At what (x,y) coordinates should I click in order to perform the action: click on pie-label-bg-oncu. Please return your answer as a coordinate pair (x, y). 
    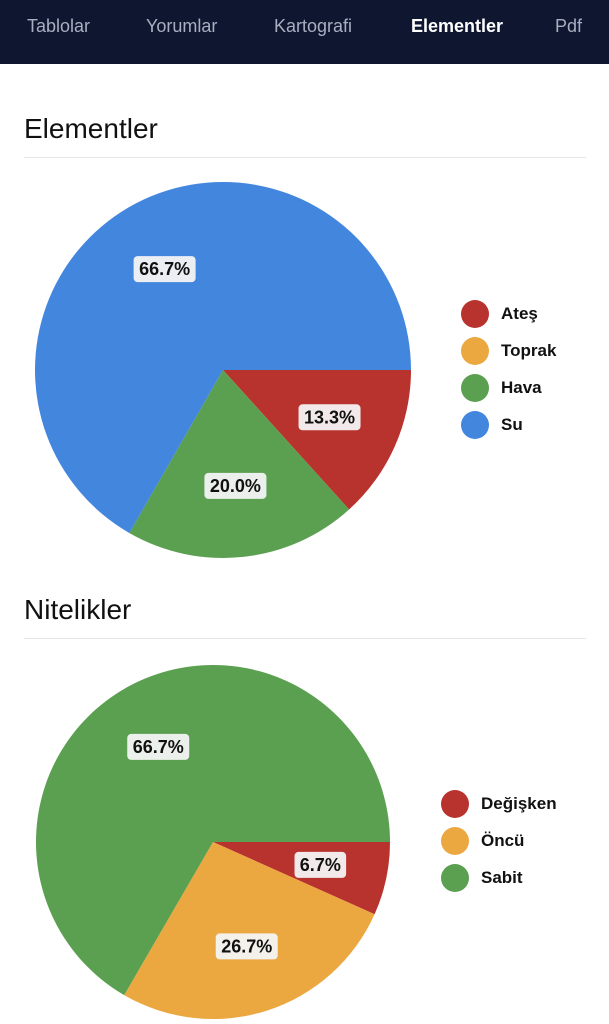
    Looking at the image, I should click on (246, 946).